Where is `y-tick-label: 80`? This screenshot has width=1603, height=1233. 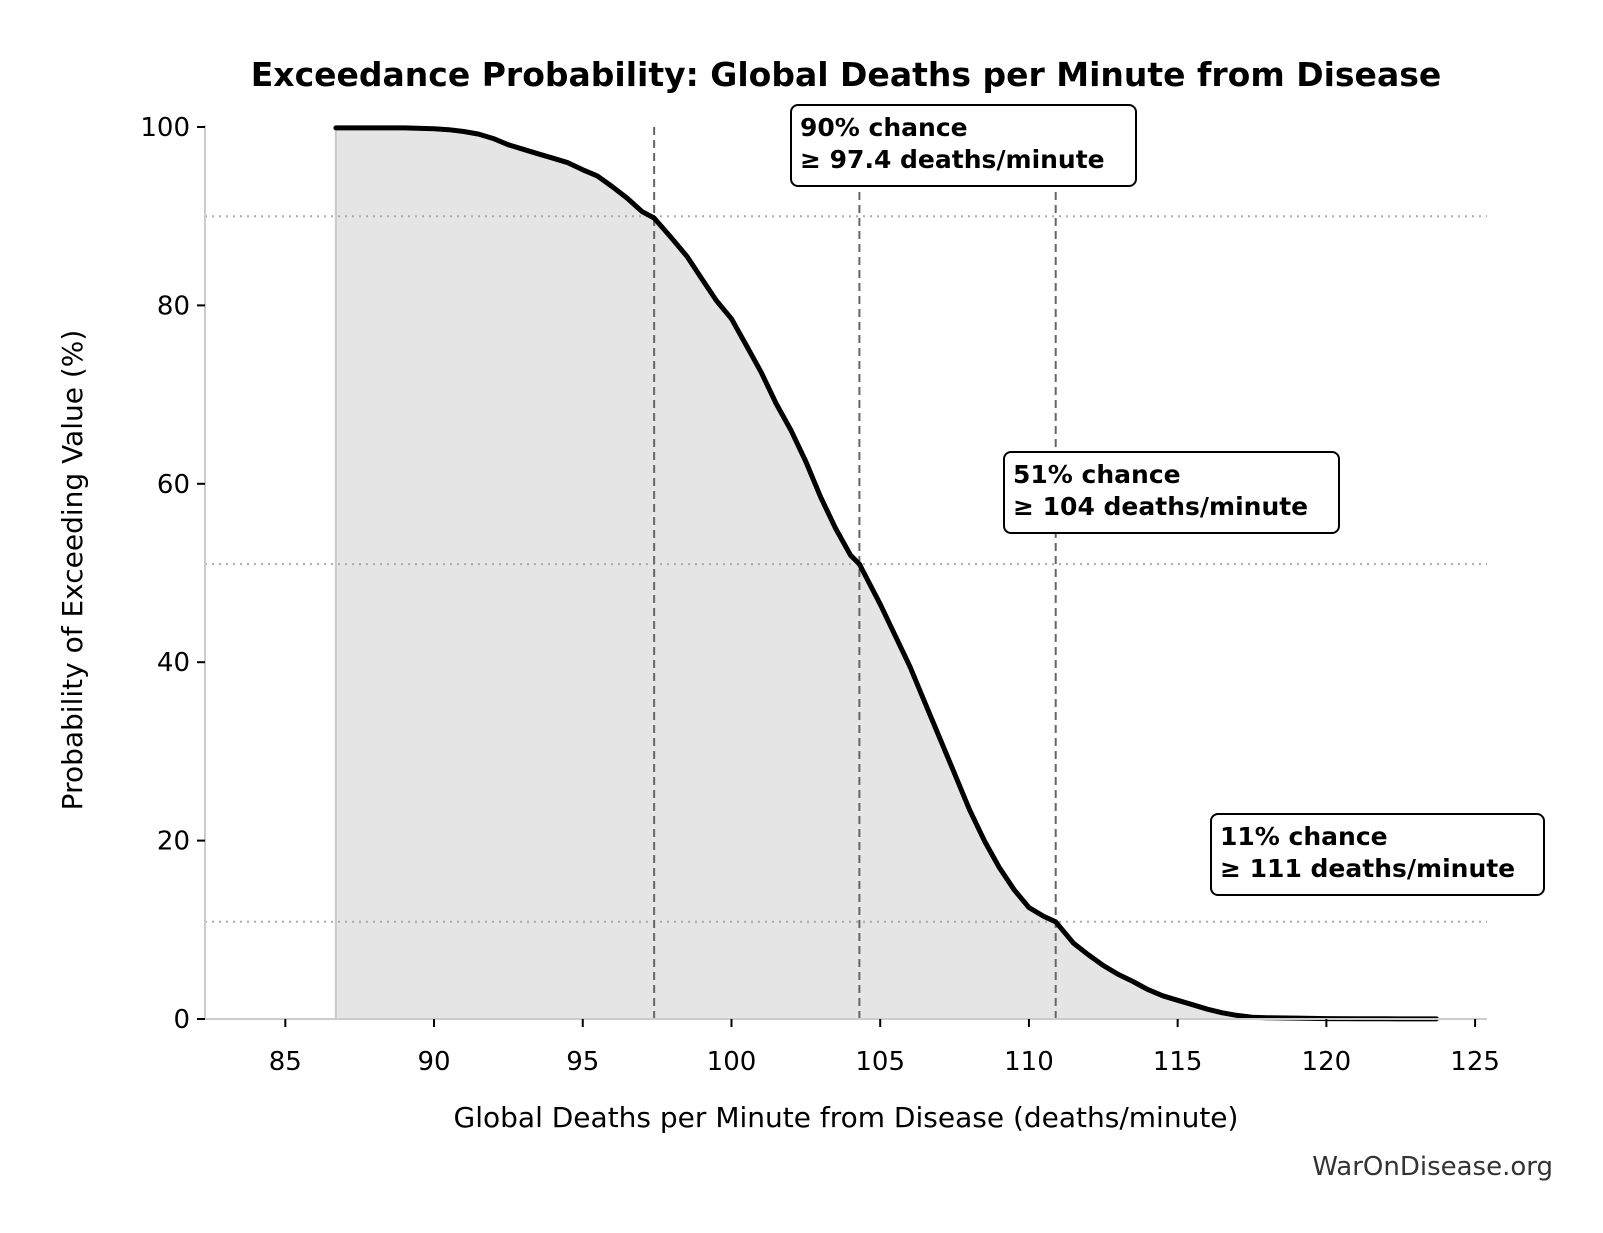 y-tick-label: 80 is located at coordinates (173, 306).